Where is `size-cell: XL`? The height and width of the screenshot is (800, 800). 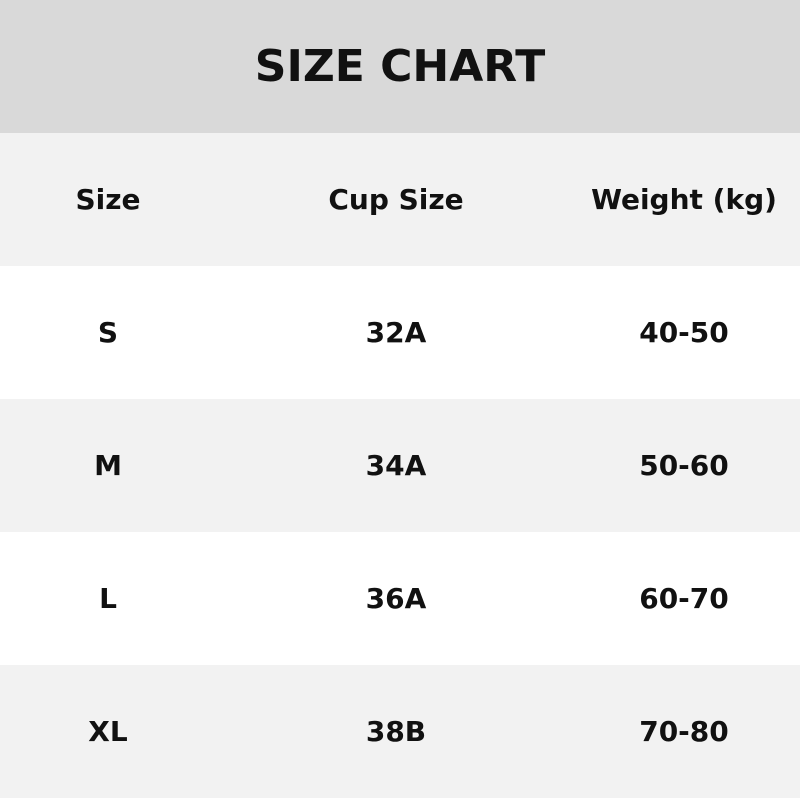
size-cell: XL is located at coordinates (108, 731).